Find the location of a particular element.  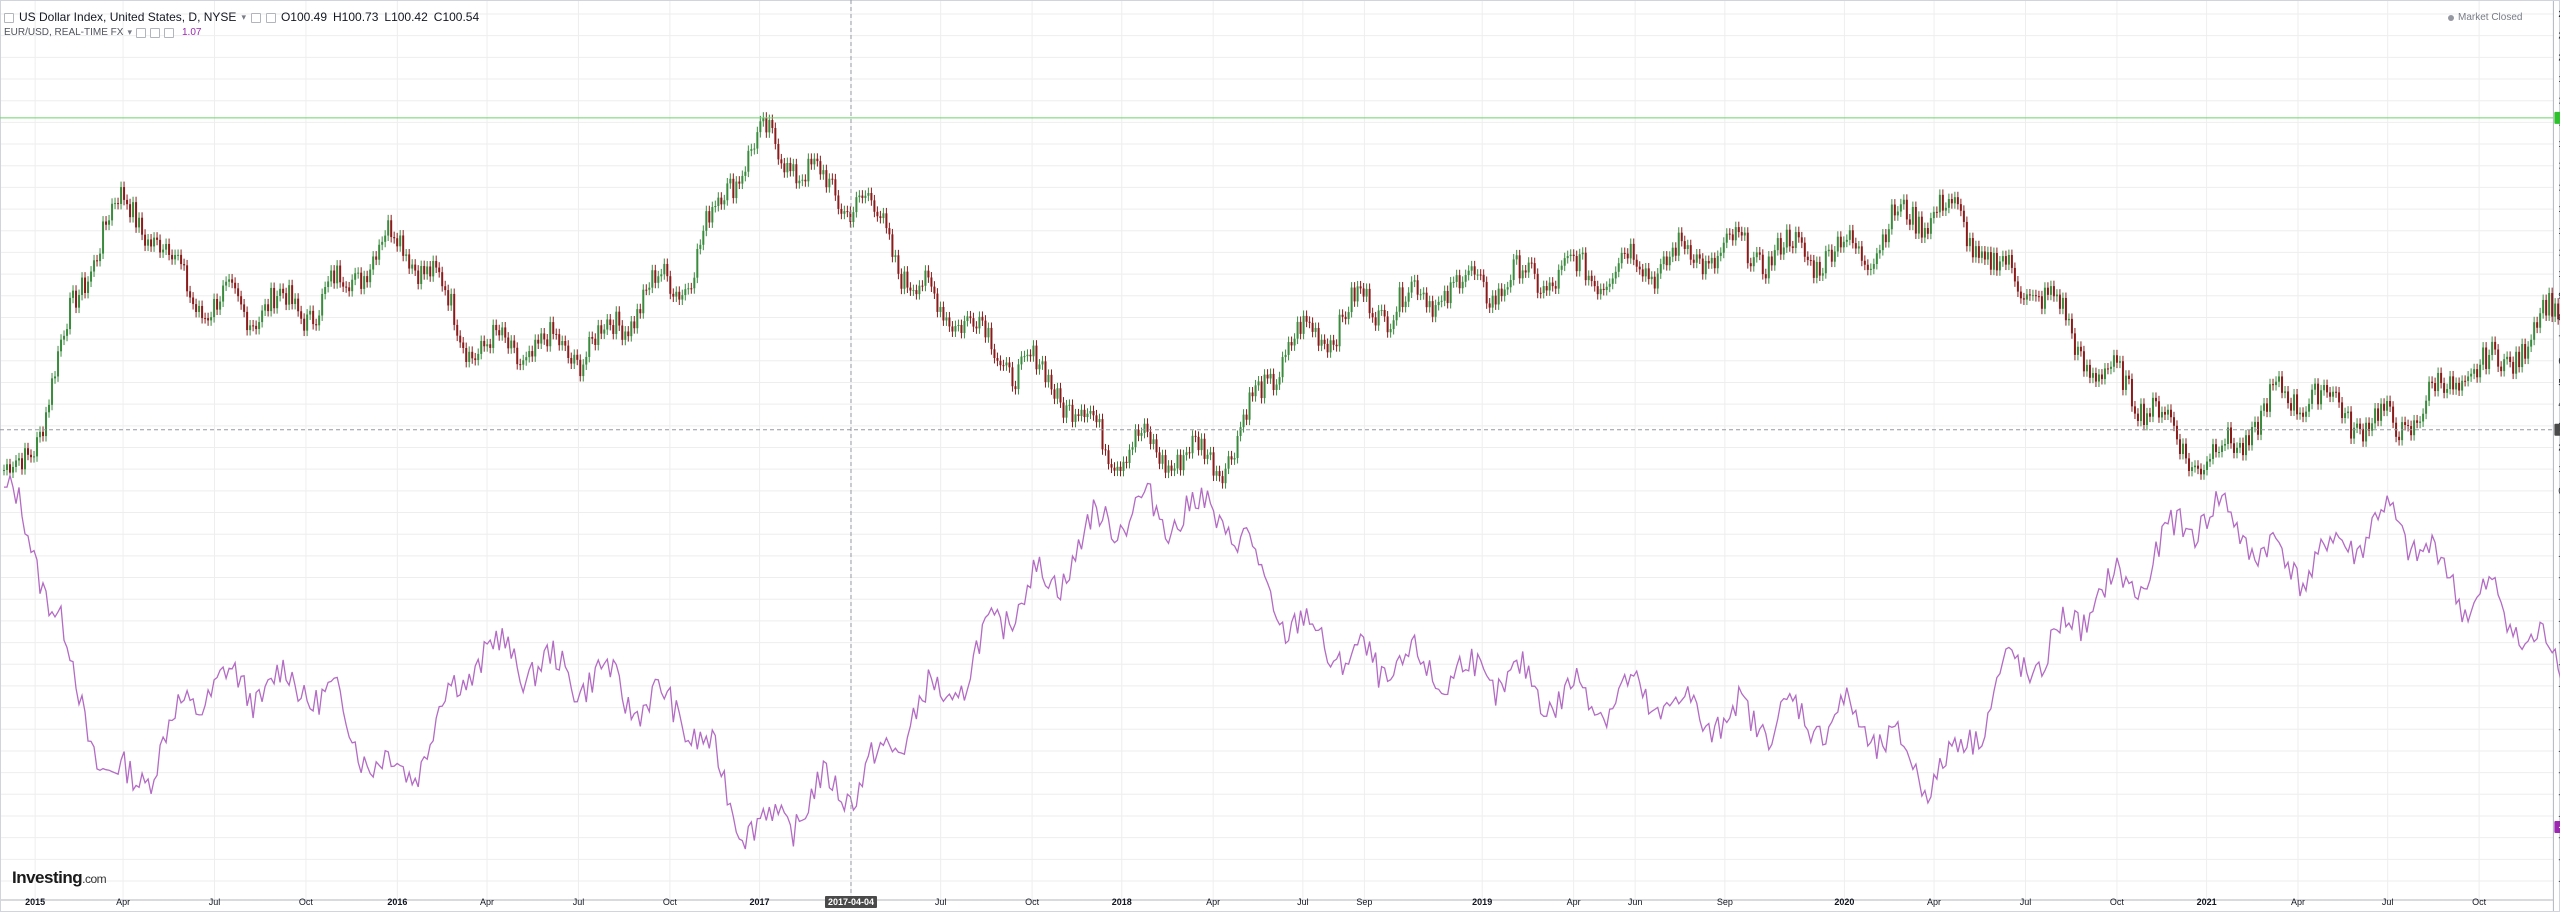

x-tick-label: Apr is located at coordinates (487, 902).